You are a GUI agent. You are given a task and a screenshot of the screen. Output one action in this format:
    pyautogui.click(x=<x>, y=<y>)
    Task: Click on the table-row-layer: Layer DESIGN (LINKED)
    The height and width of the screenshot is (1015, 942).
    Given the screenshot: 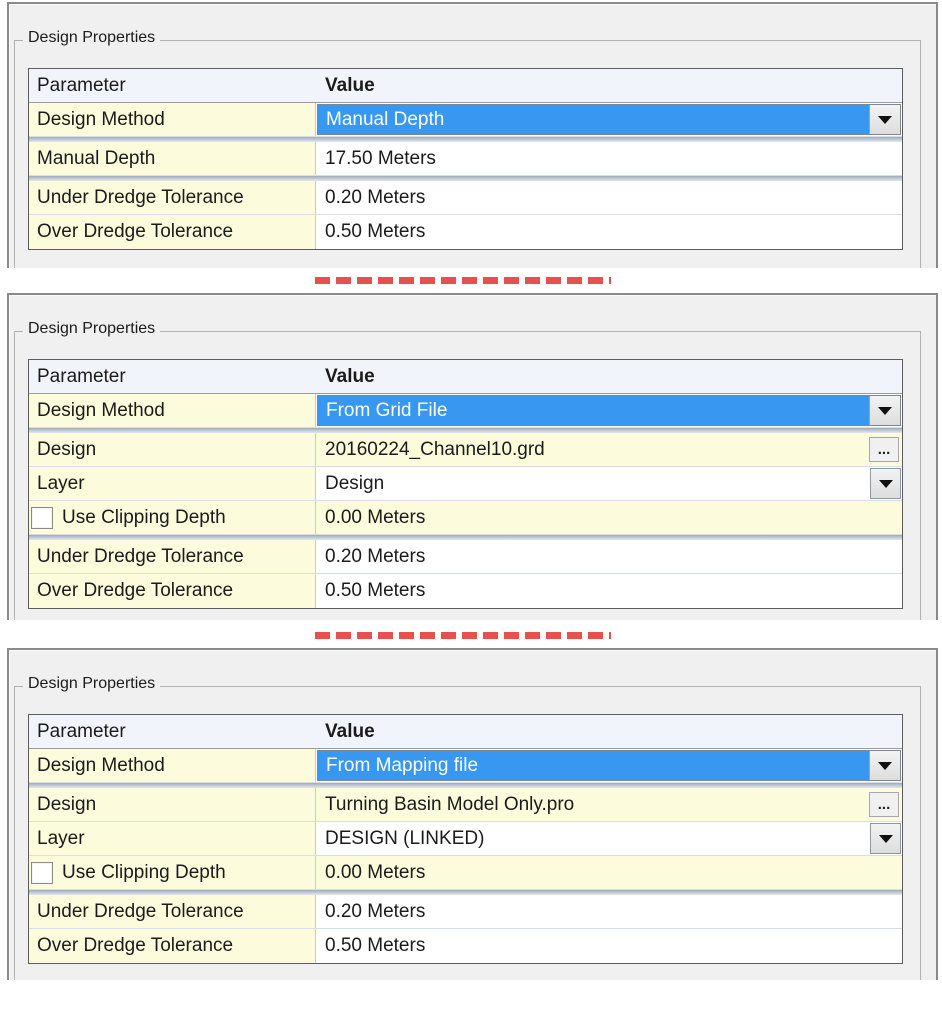 What is the action you would take?
    pyautogui.click(x=465, y=839)
    